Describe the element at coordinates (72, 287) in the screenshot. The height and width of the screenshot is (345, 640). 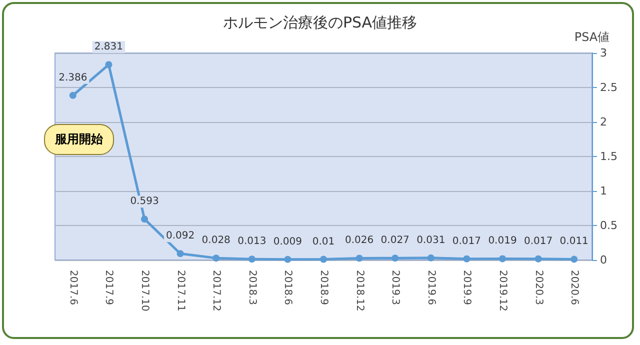
I see `x-tick-label: 2017.6` at that location.